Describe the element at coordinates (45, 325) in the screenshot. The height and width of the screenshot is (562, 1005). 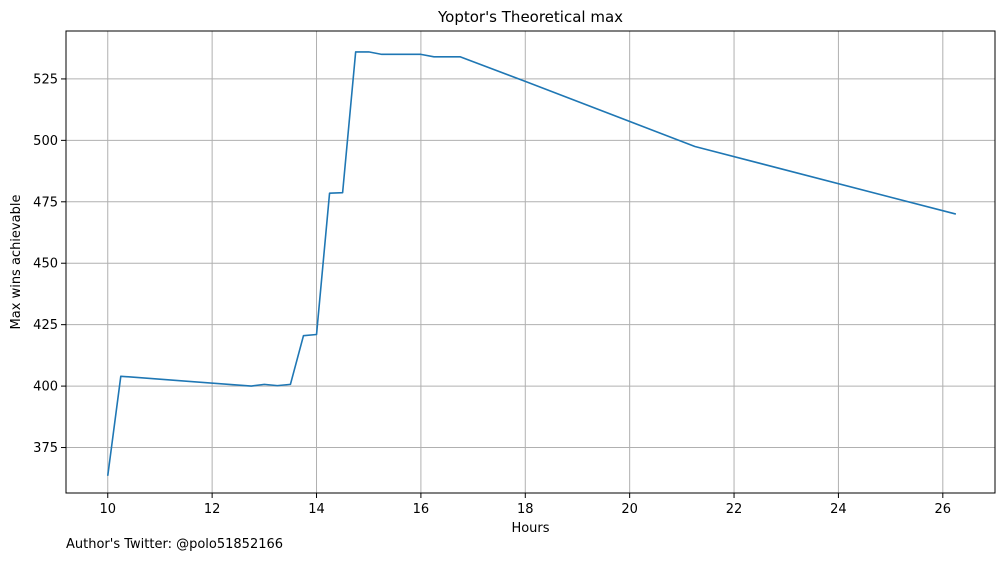
I see `y-tick-label: 425` at that location.